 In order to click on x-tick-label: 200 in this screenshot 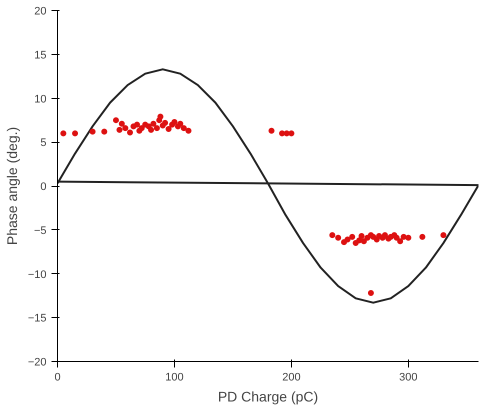, I will do `click(291, 378)`.